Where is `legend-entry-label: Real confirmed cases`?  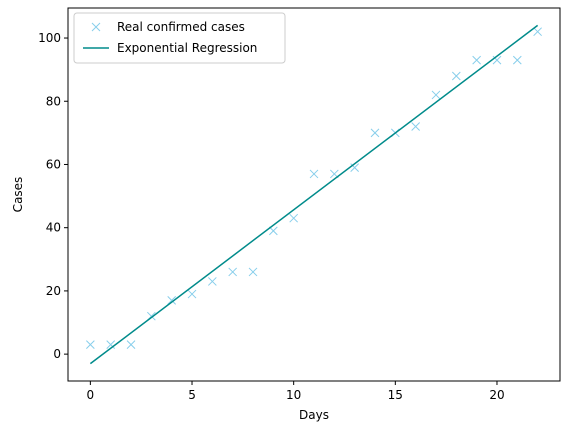 legend-entry-label: Real confirmed cases is located at coordinates (181, 27).